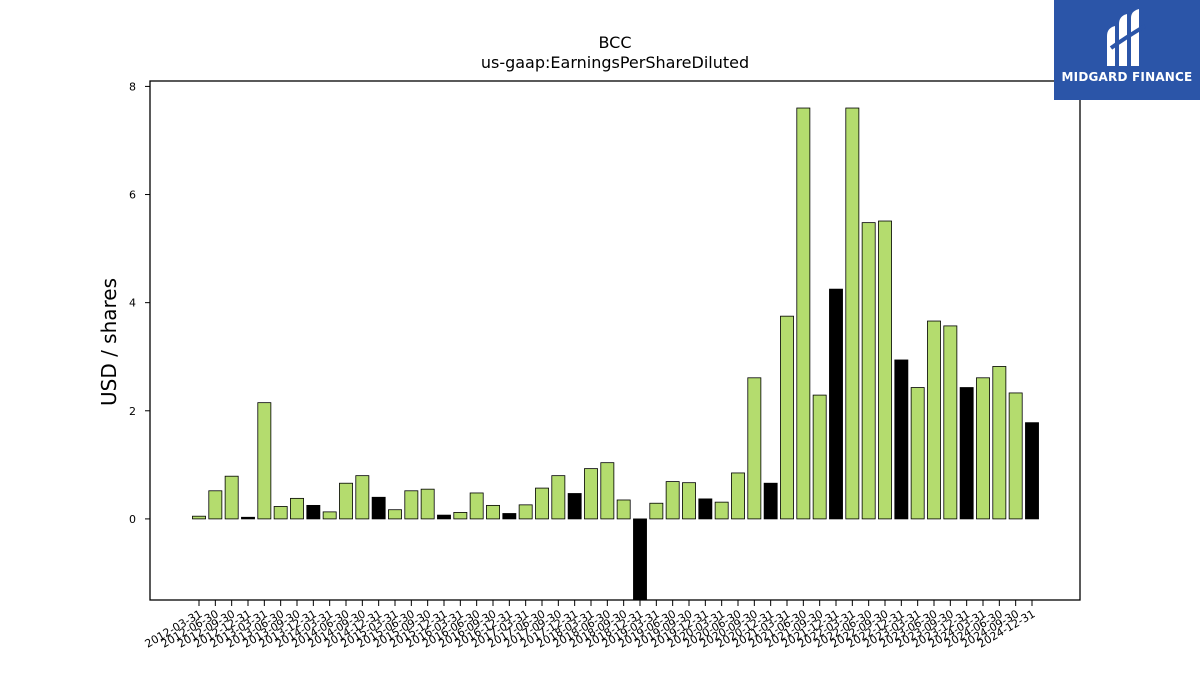 The height and width of the screenshot is (675, 1200). Describe the element at coordinates (132, 86) in the screenshot. I see `y-tick-label: 8` at that location.